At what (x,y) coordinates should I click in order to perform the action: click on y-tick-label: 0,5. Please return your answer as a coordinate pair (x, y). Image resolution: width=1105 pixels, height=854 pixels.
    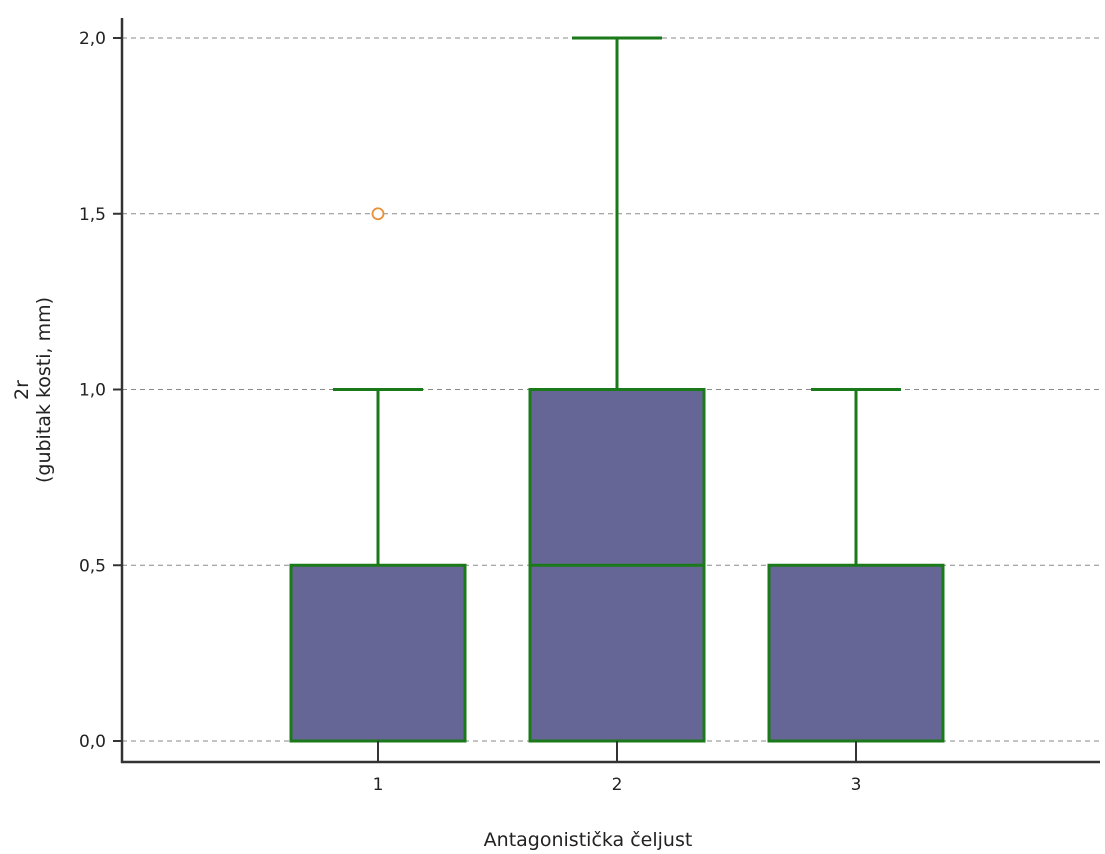
    Looking at the image, I should click on (92, 566).